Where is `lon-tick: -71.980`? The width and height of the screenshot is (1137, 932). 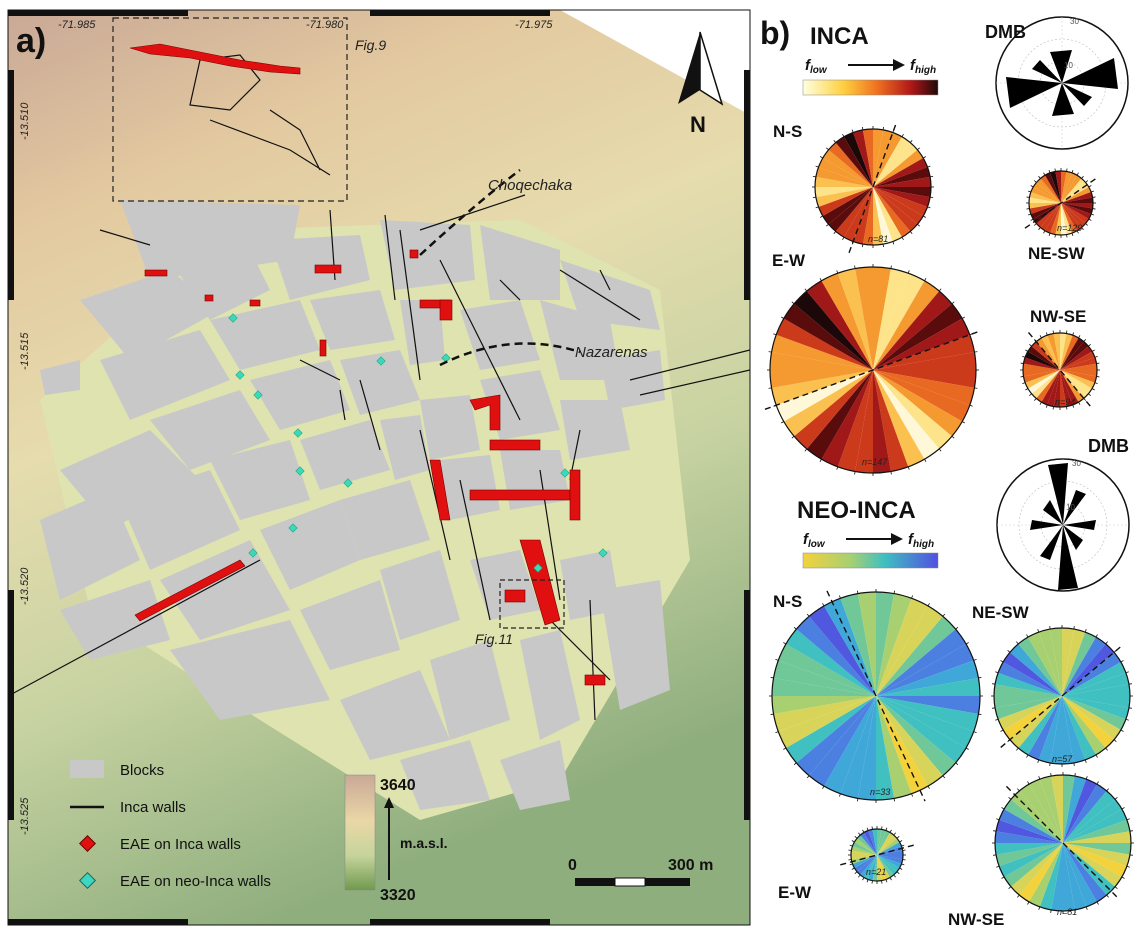 lon-tick: -71.980 is located at coordinates (325, 25).